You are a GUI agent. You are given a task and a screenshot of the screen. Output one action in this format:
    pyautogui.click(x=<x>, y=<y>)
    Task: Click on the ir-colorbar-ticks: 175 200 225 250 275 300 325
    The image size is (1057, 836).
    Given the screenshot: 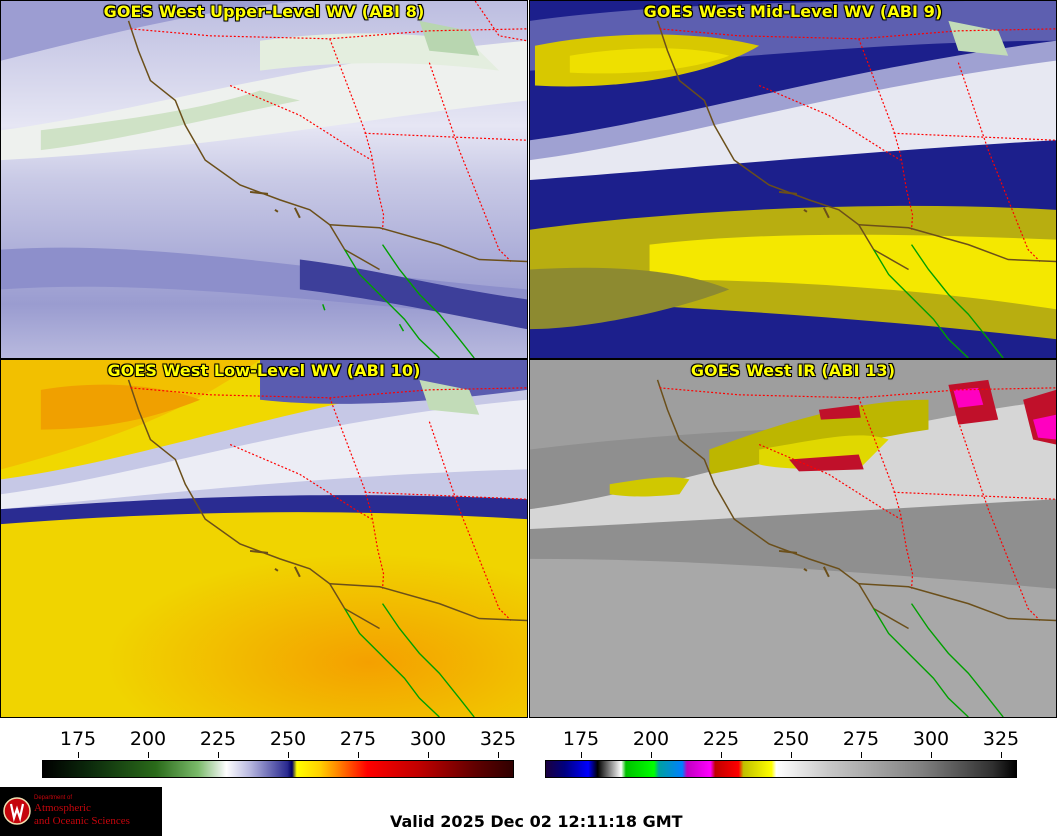 What is the action you would take?
    pyautogui.click(x=782, y=740)
    